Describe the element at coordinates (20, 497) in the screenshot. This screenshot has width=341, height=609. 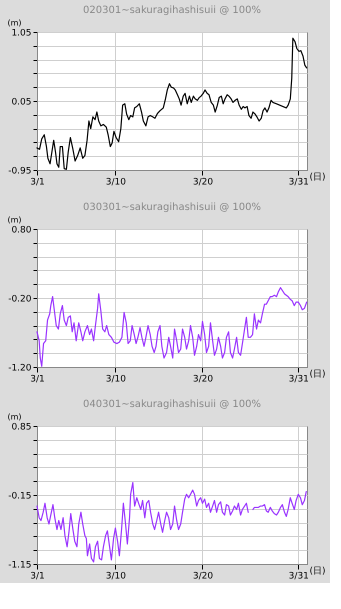
I see `y-tick-label: -0.15` at that location.